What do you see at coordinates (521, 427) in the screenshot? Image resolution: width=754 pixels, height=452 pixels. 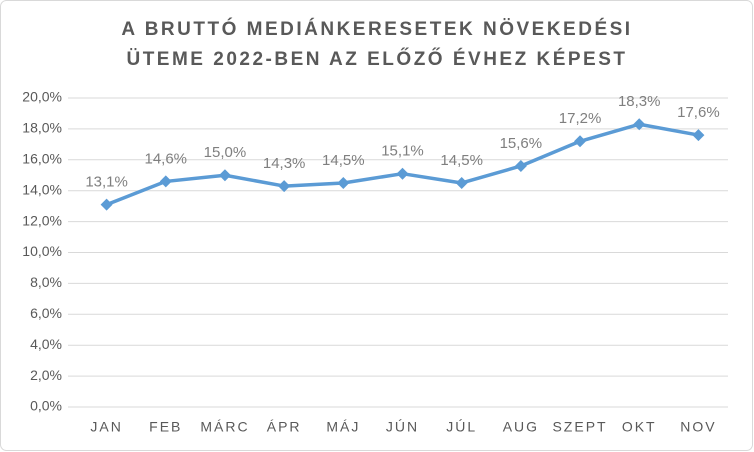 I see `x-tick-label: AUG` at bounding box center [521, 427].